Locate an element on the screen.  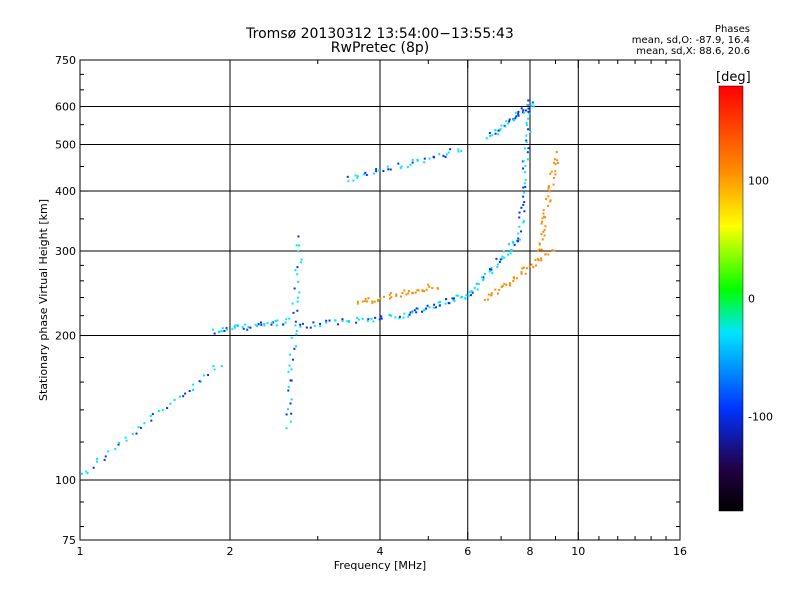
stats-title: Phases is located at coordinates (732, 29).